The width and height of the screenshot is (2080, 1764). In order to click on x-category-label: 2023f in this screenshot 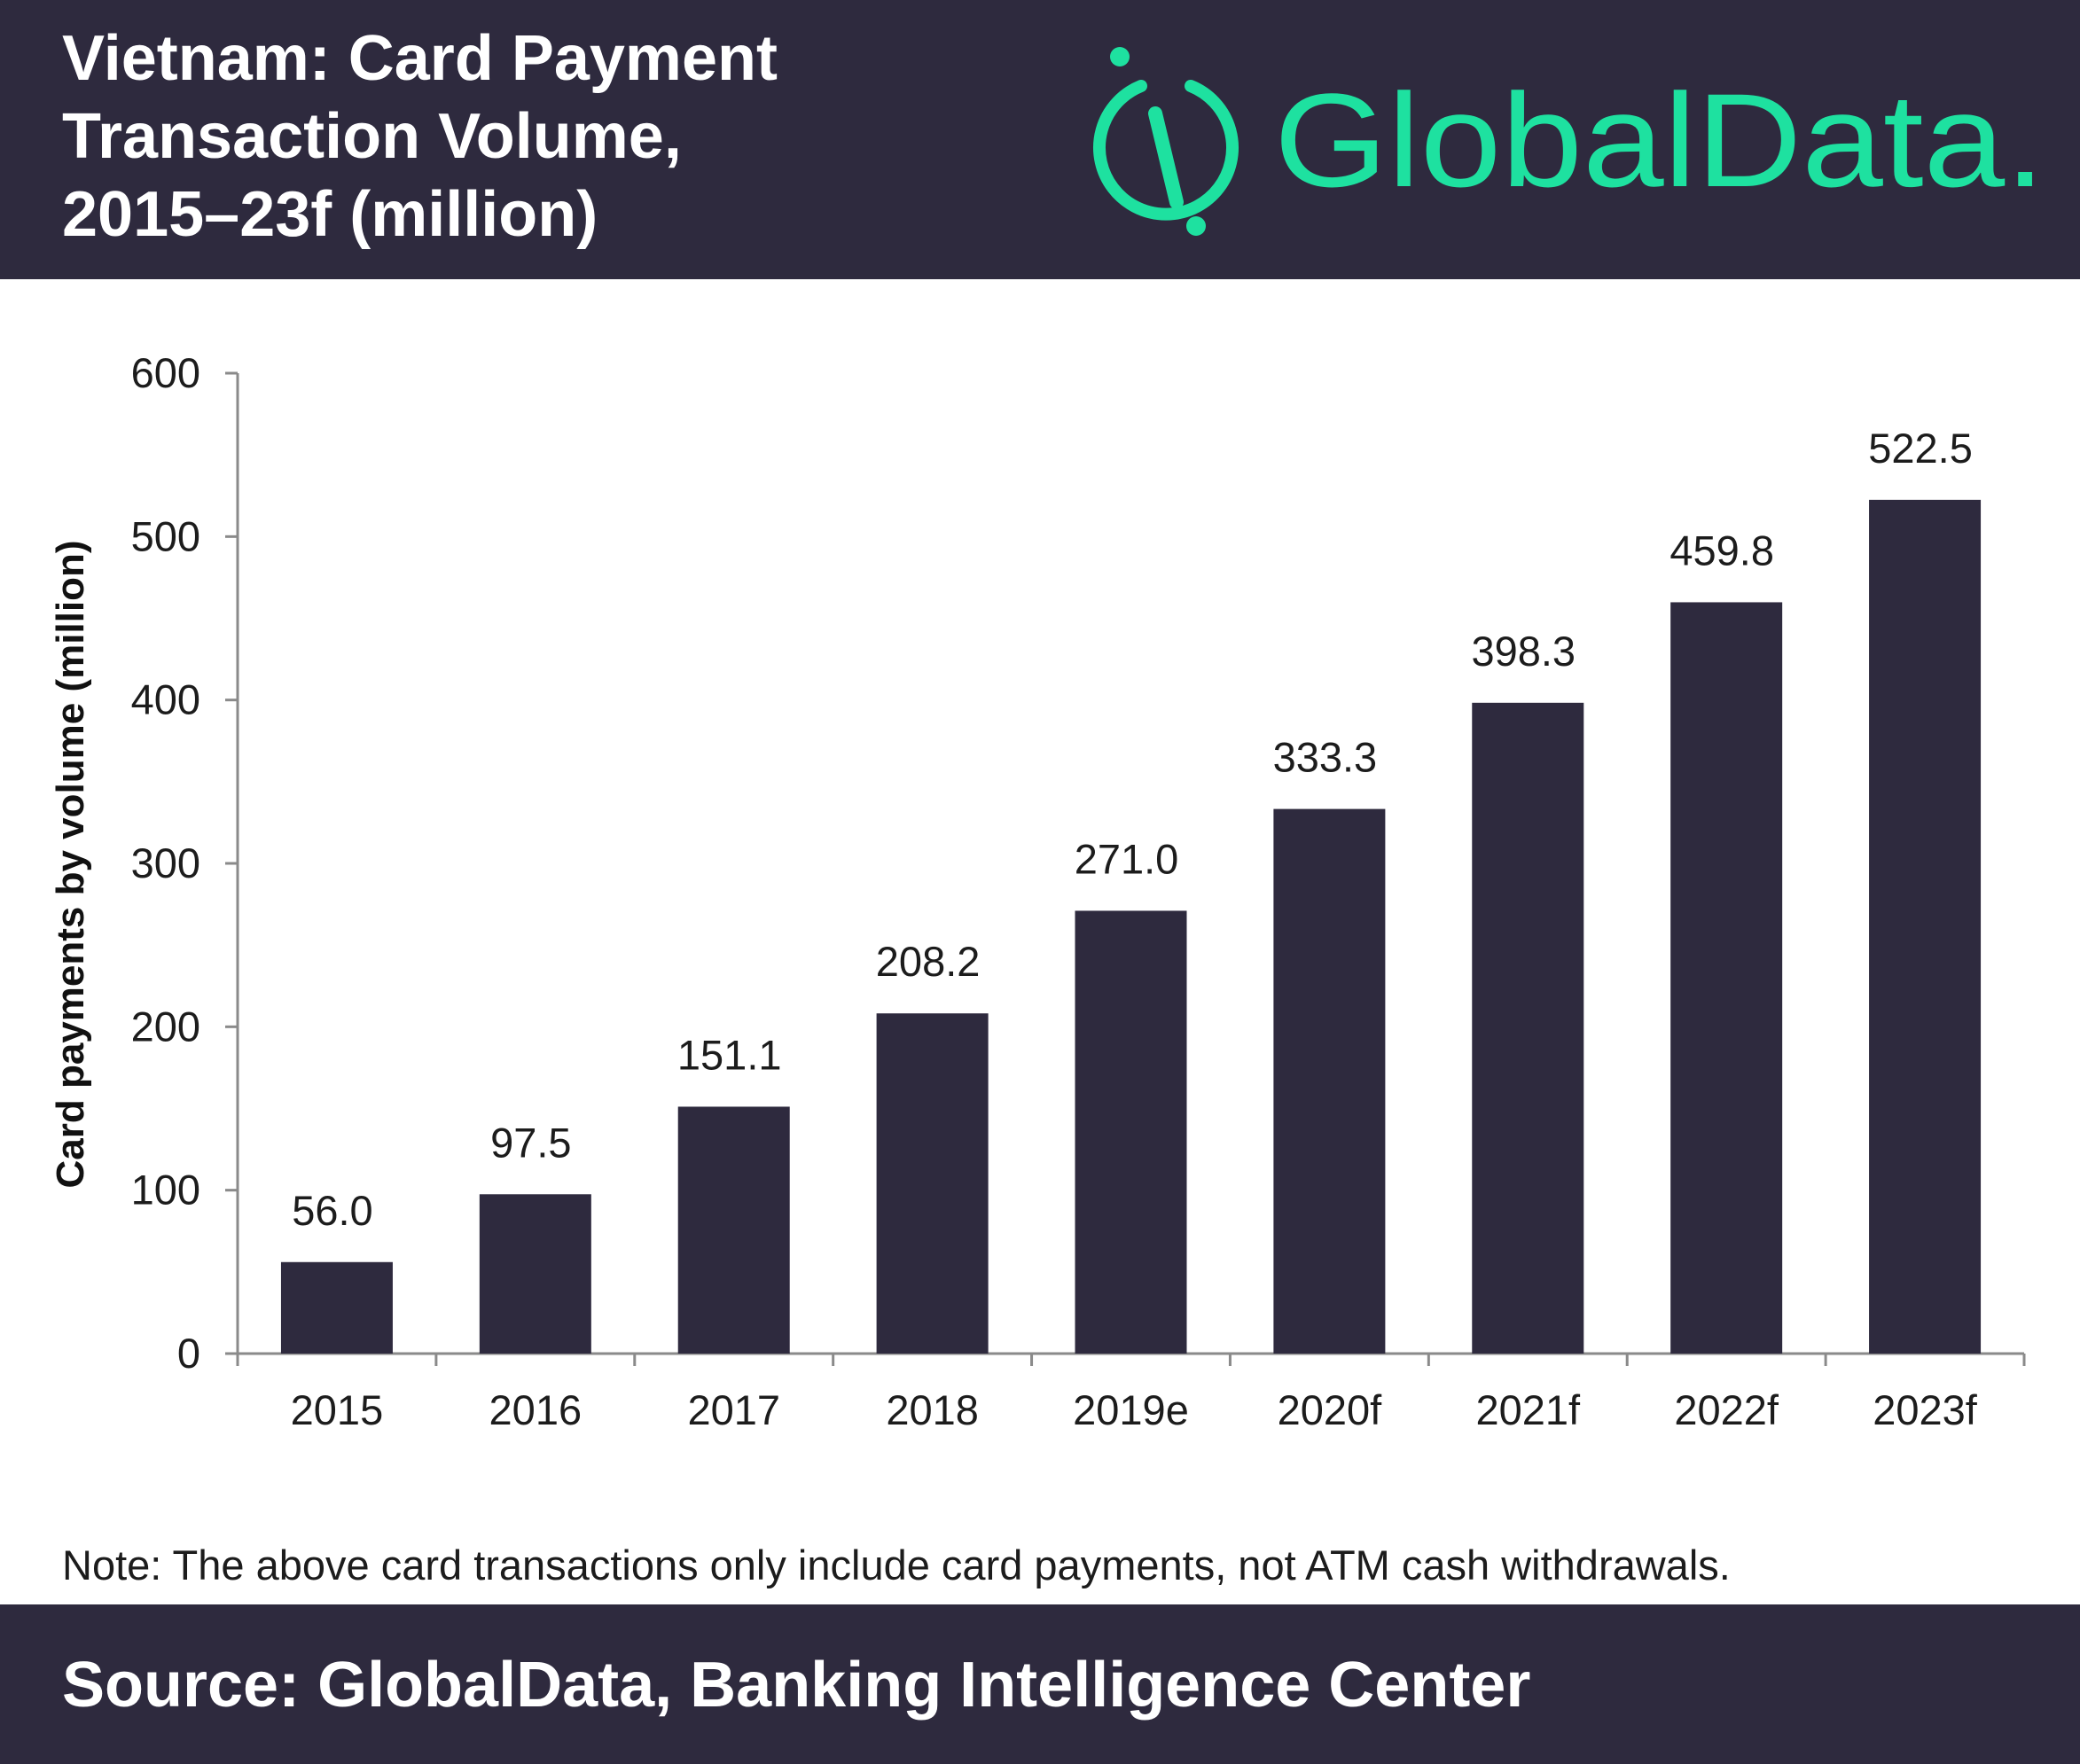, I will do `click(1925, 1409)`.